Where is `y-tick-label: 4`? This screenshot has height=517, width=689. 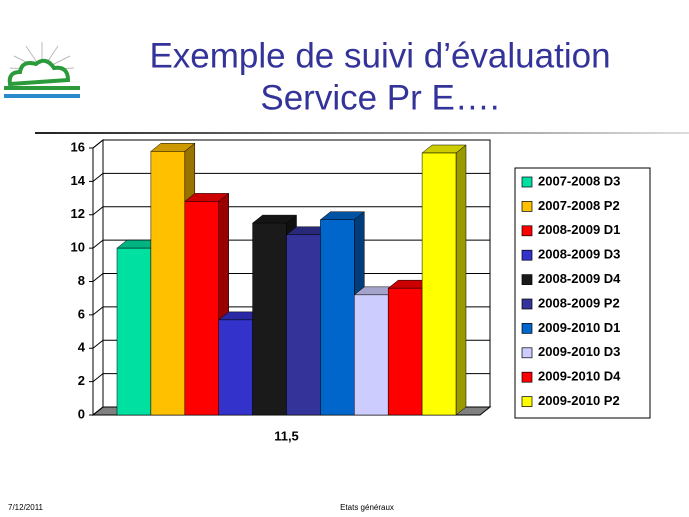
y-tick-label: 4 is located at coordinates (82, 347).